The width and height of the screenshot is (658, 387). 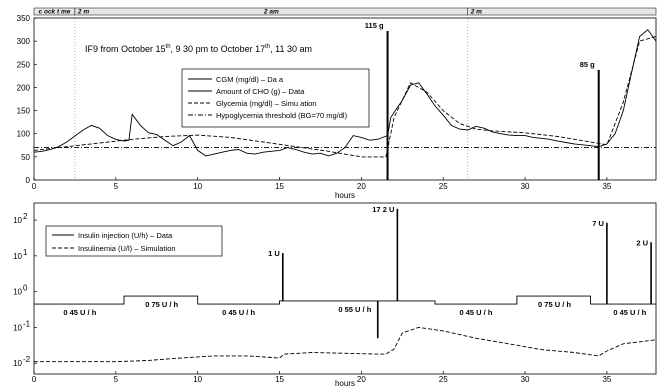 I want to click on insulin-spike-label: 2 U, so click(x=642, y=242).